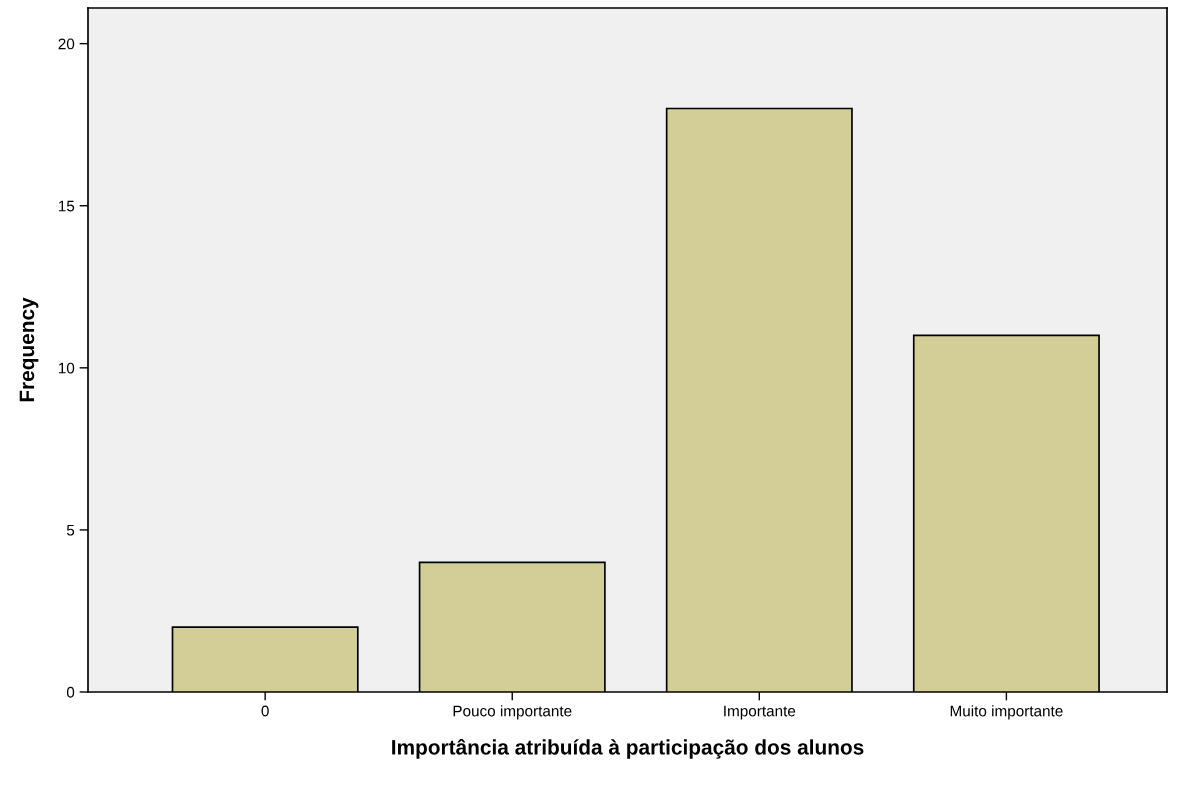 The image size is (1186, 787). What do you see at coordinates (628, 748) in the screenshot?
I see `x-axis-title: Importância atribuída à participação dos alunos` at bounding box center [628, 748].